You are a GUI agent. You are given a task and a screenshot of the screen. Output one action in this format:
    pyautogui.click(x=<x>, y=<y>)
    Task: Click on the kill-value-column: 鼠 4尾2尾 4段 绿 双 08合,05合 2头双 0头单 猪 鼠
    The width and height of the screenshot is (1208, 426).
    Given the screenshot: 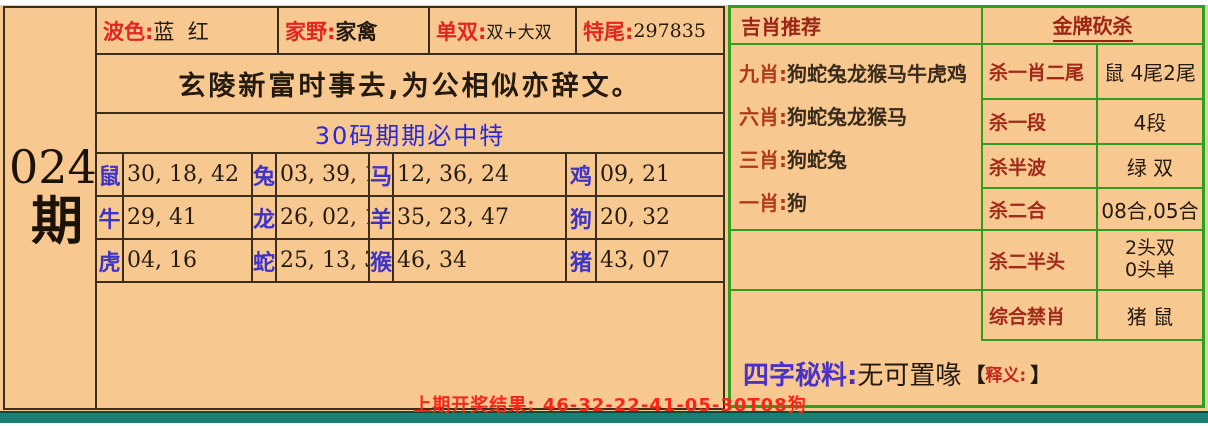 What is the action you would take?
    pyautogui.click(x=1150, y=193)
    